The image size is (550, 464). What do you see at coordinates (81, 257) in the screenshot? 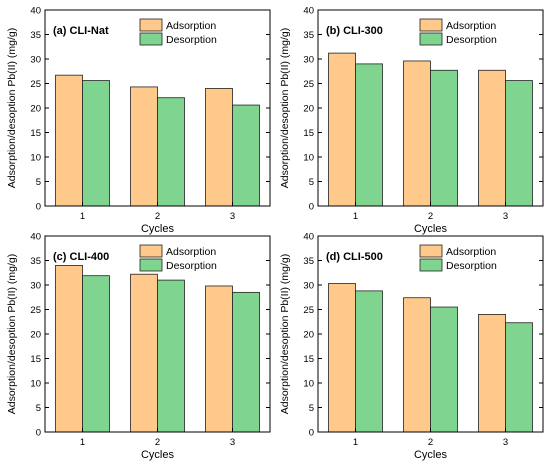
I see `chart-title: (c) CLI-400` at bounding box center [81, 257].